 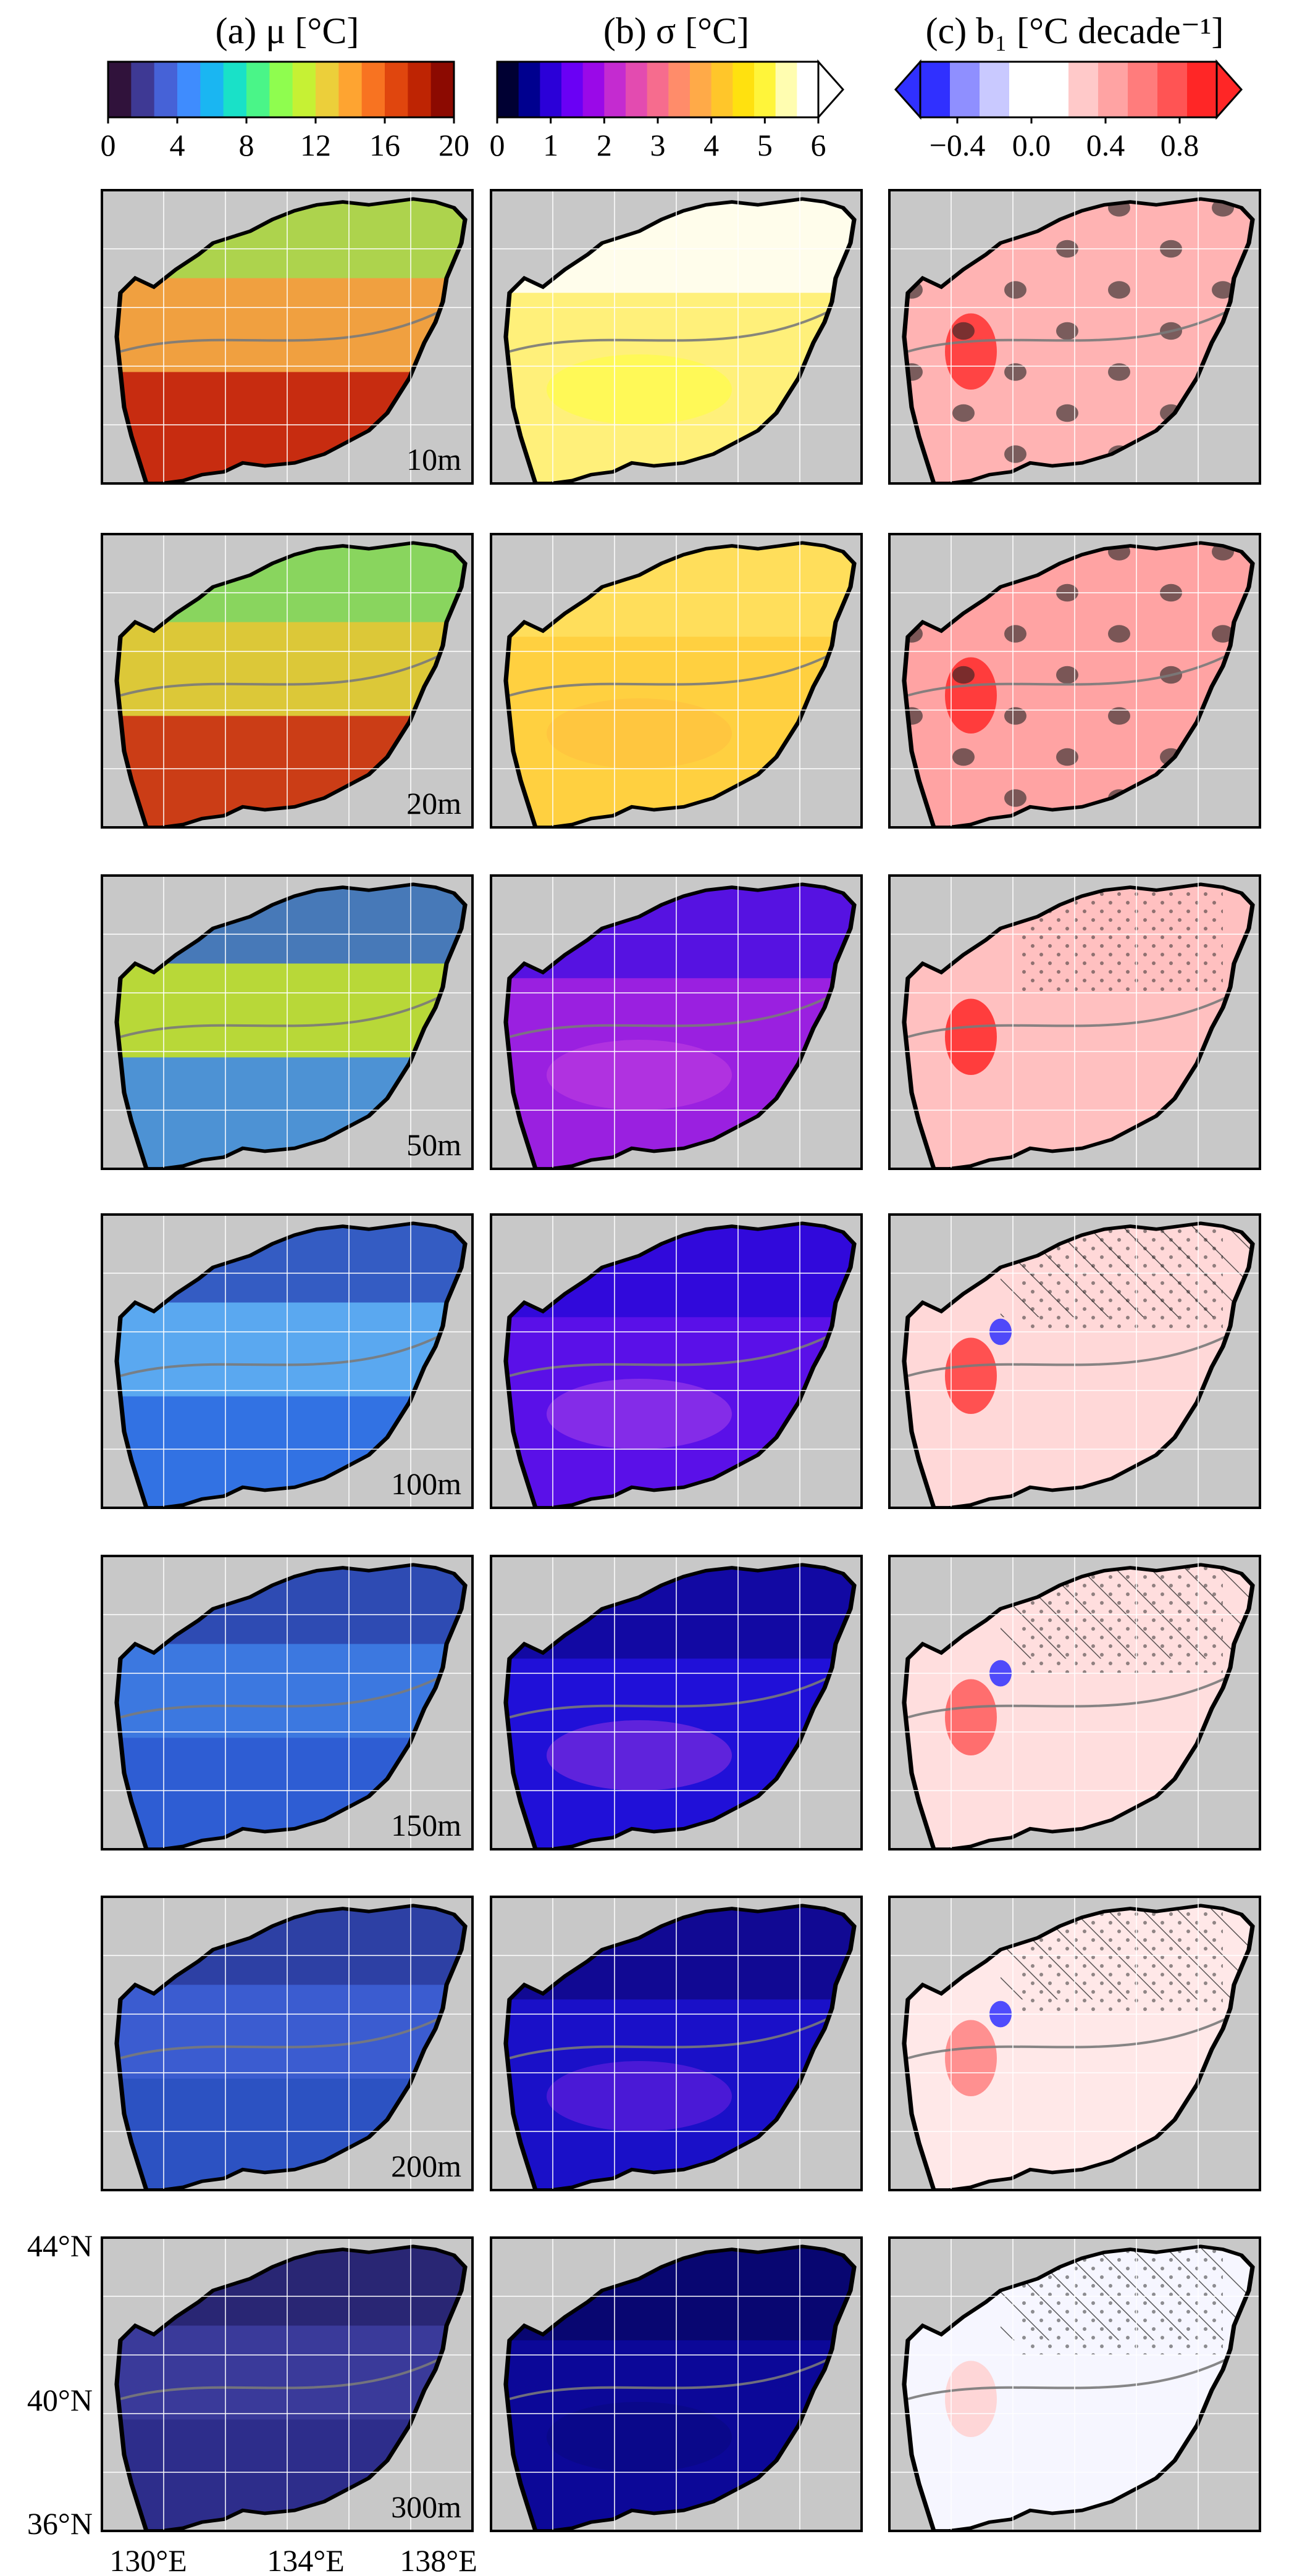 I want to click on axis-labels: 44°N 40°N 36°N 130°E 134°E 138°E, so click(x=252, y=2402).